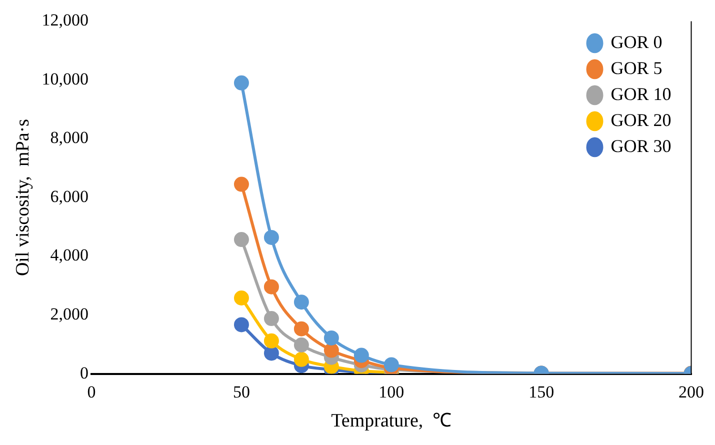 The height and width of the screenshot is (445, 715). What do you see at coordinates (65, 20) in the screenshot?
I see `y-tick-label: 12,000` at bounding box center [65, 20].